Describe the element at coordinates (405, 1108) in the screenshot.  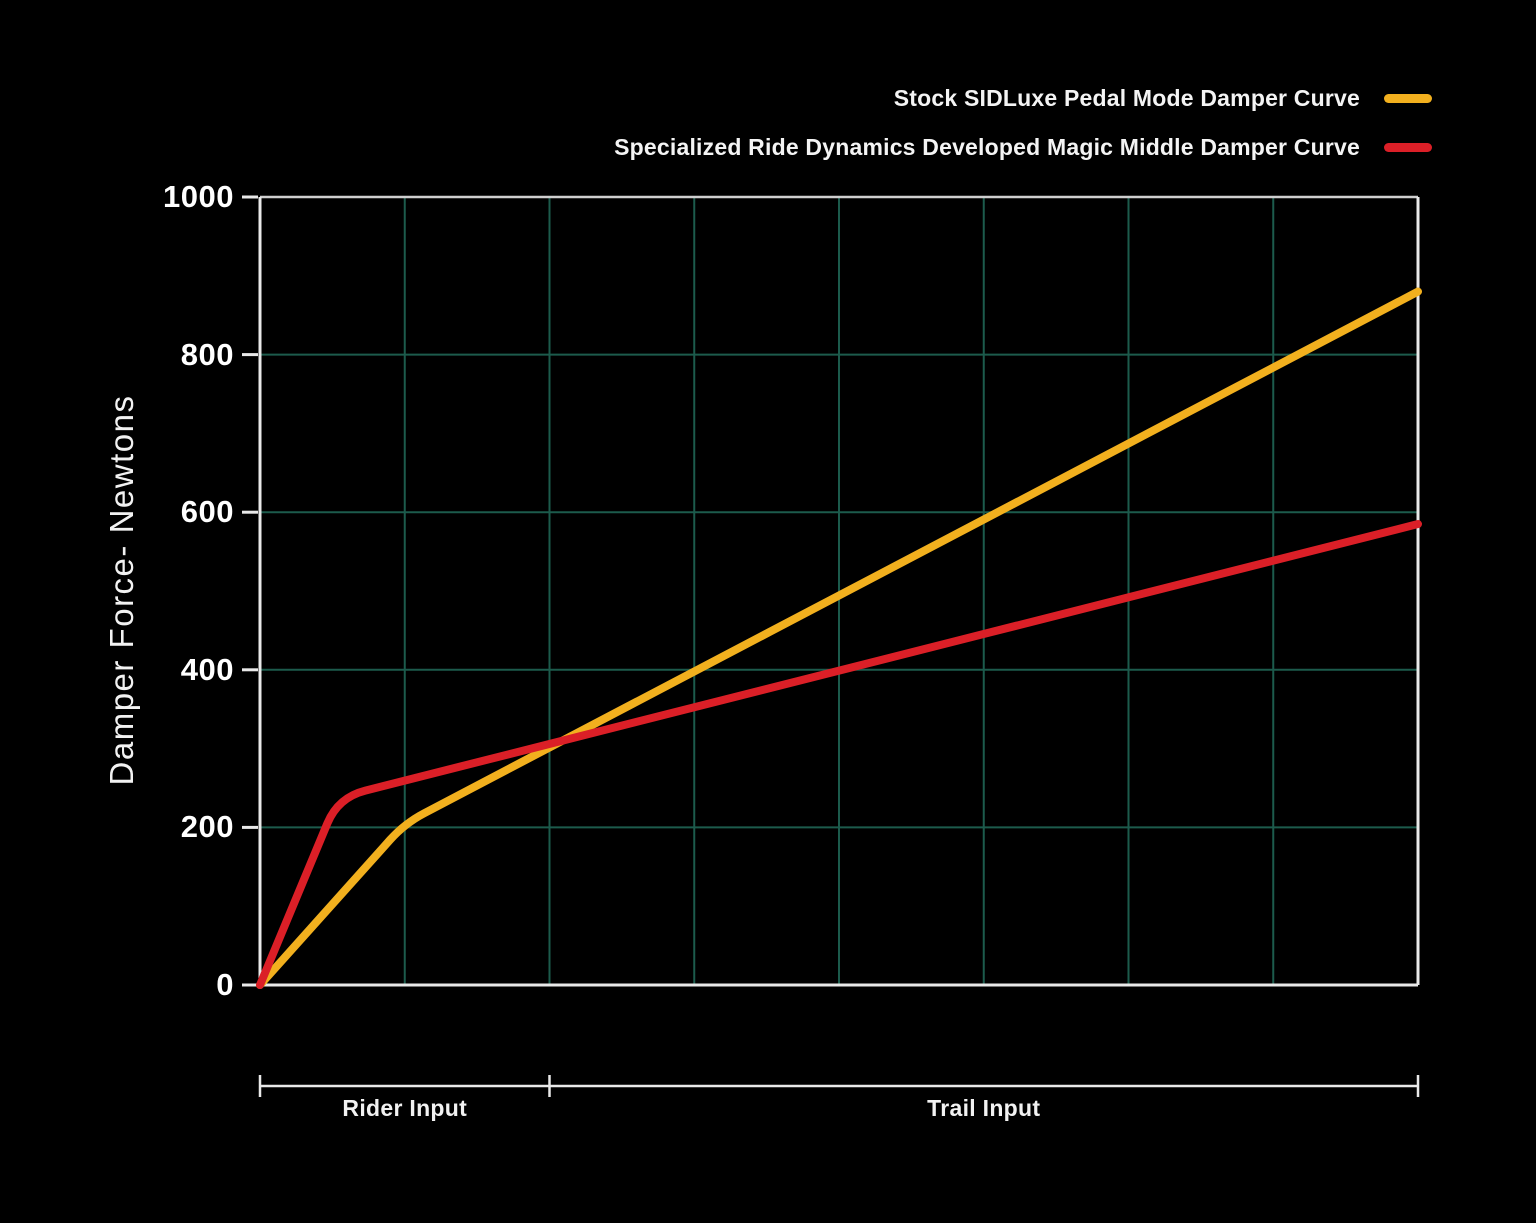
I see `x-segment-label-rider-input: Rider Input` at that location.